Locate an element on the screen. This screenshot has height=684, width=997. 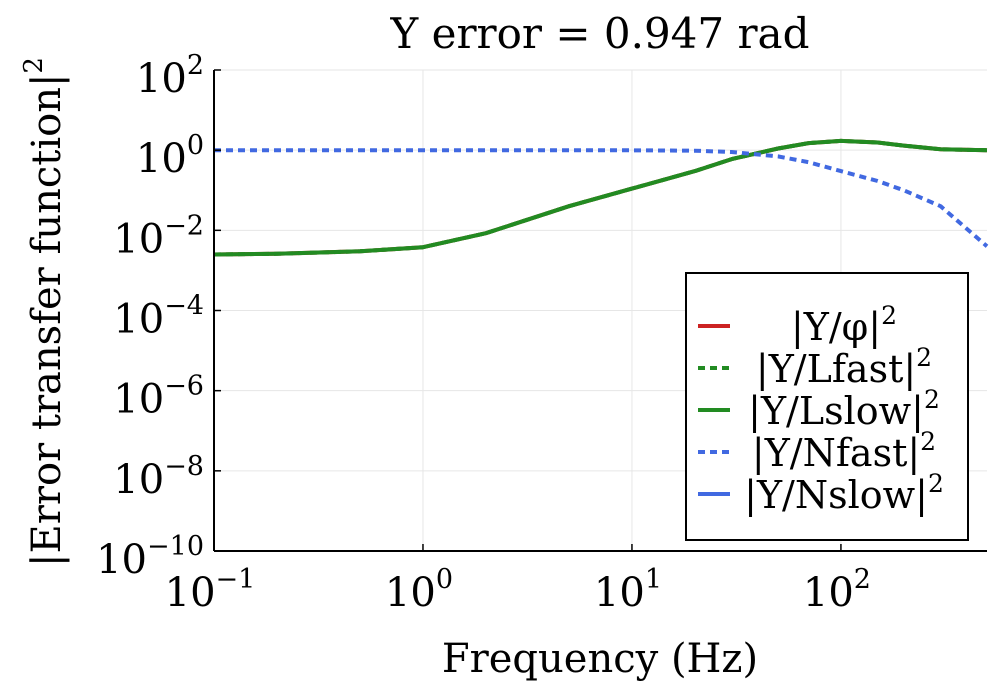
series-line is located at coordinates (600, 197).